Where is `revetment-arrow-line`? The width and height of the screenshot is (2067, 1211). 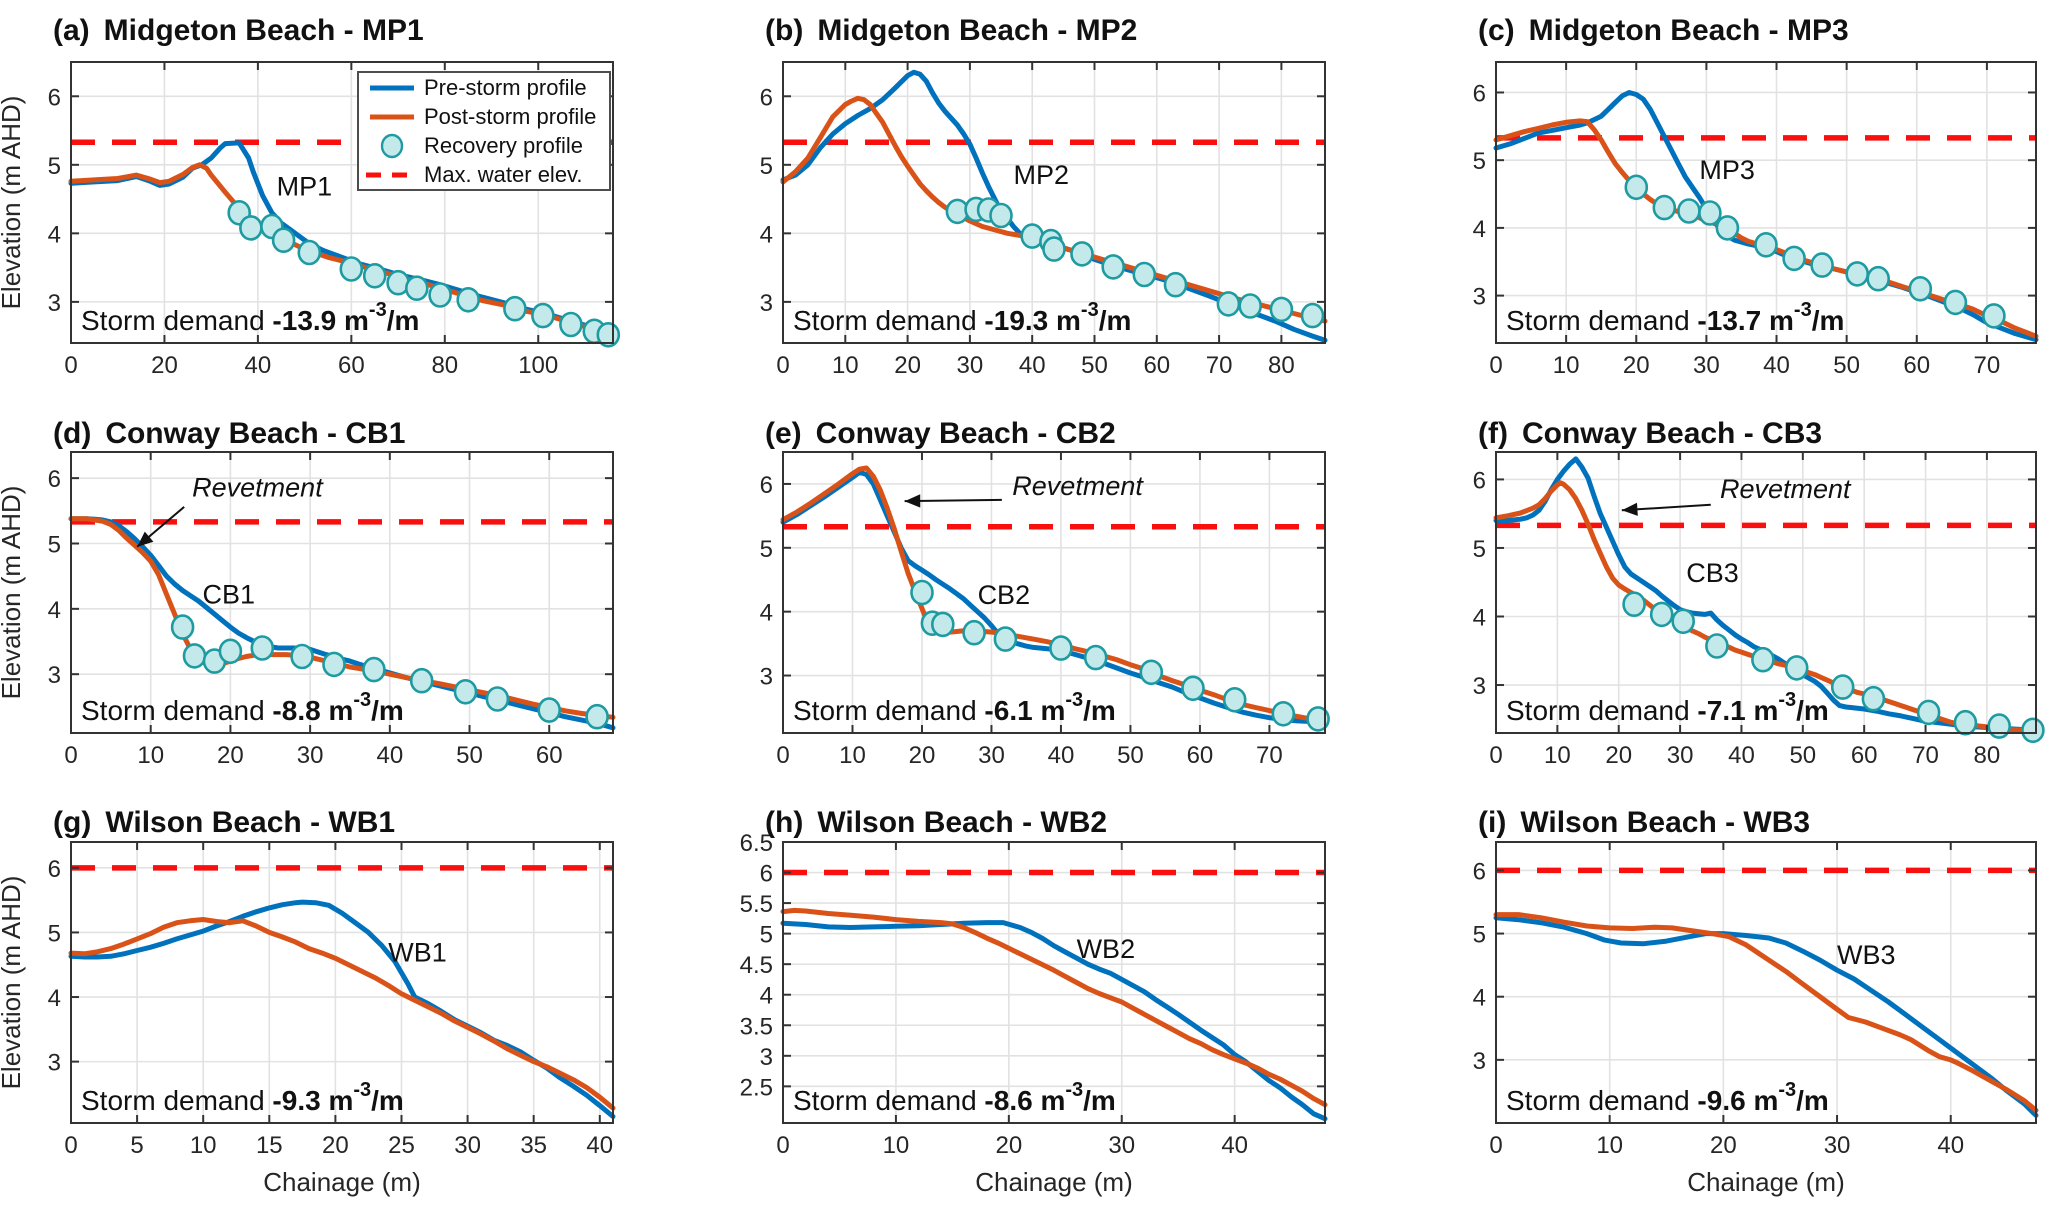 revetment-arrow-line is located at coordinates (953, 500).